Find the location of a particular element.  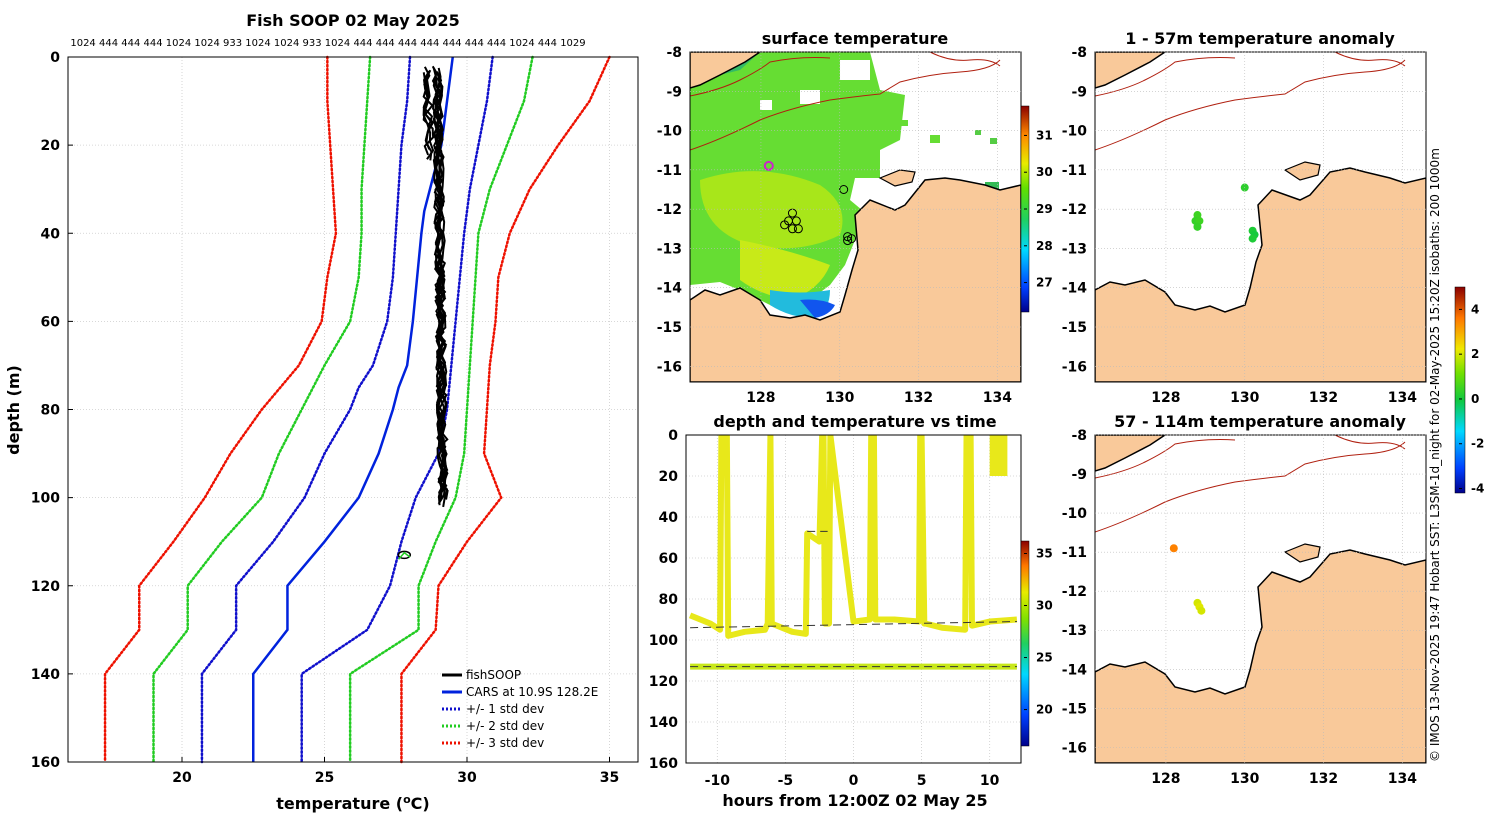

sst-map-ticks: -8 -9 -10 -11 -12 -13 -14 -15 -16 128 130 132 134 is located at coordinates (839, 225).